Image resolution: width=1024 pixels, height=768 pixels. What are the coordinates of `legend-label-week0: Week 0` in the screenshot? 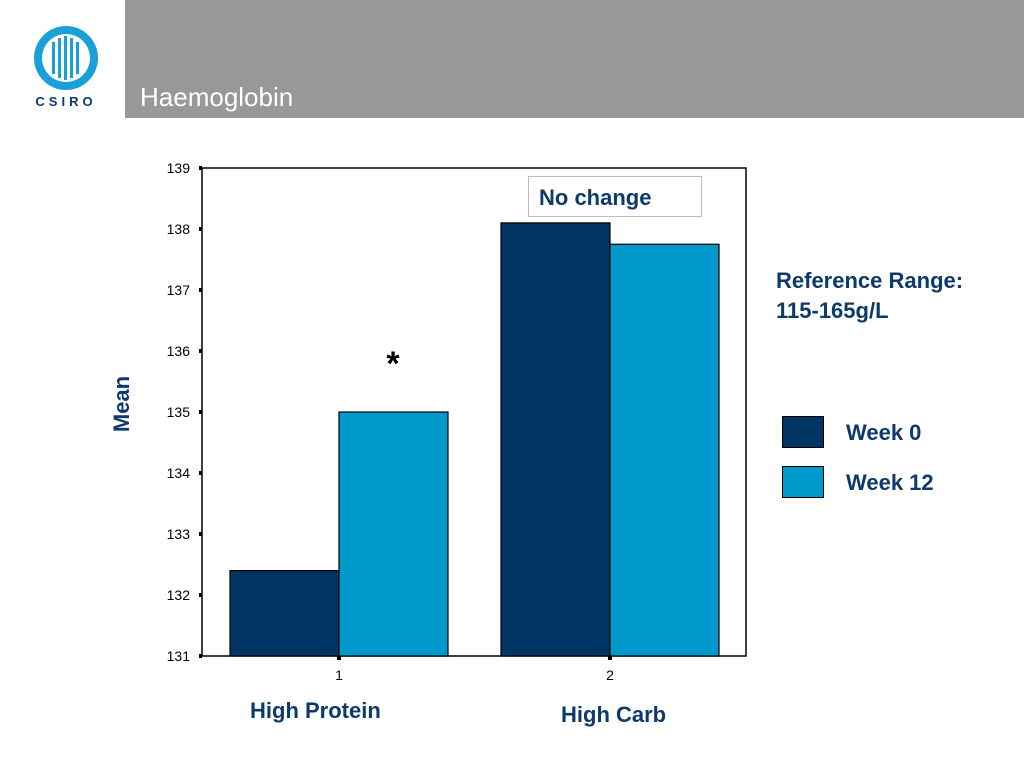 It's located at (884, 432).